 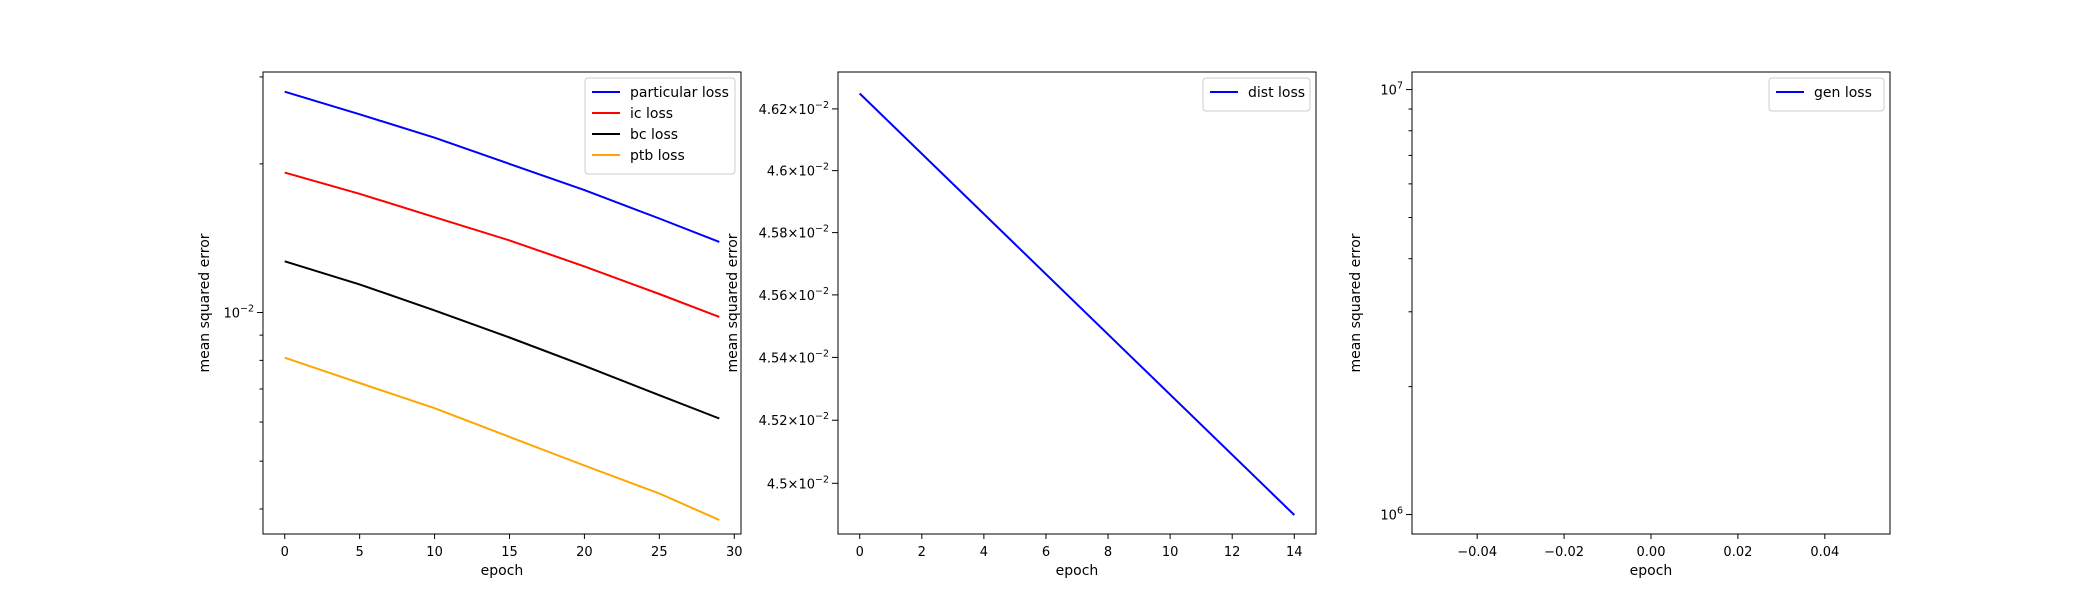 I want to click on legend-label: bc loss, so click(x=654, y=135).